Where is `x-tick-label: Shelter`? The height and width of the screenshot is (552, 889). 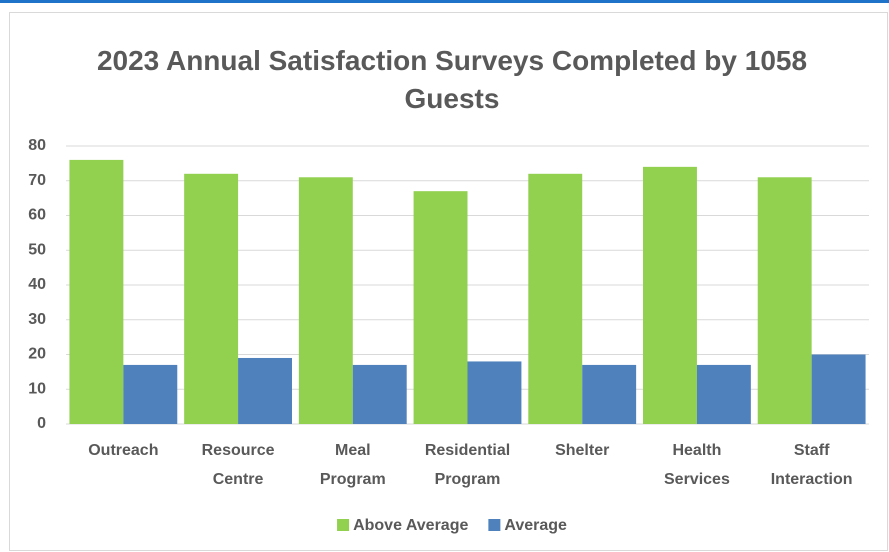
x-tick-label: Shelter is located at coordinates (582, 450).